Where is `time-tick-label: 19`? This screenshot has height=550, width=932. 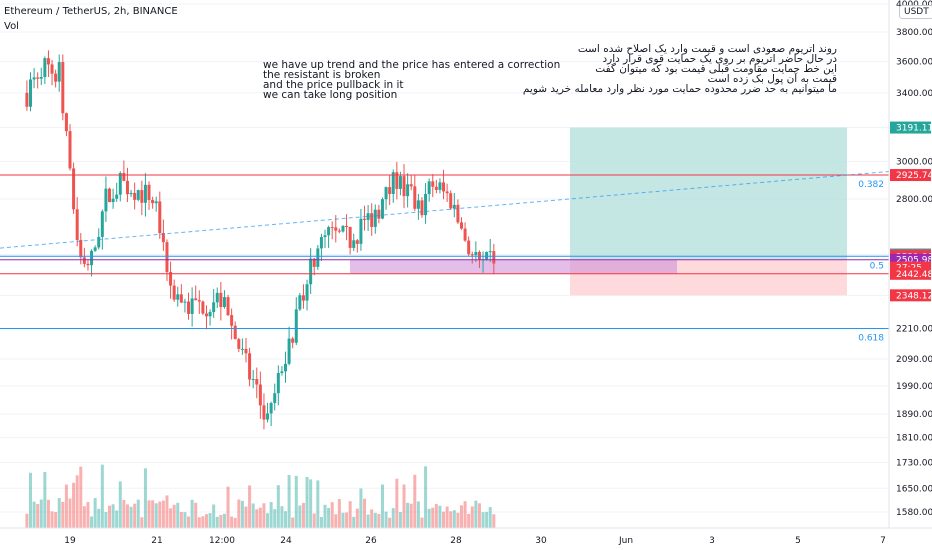 time-tick-label: 19 is located at coordinates (70, 541).